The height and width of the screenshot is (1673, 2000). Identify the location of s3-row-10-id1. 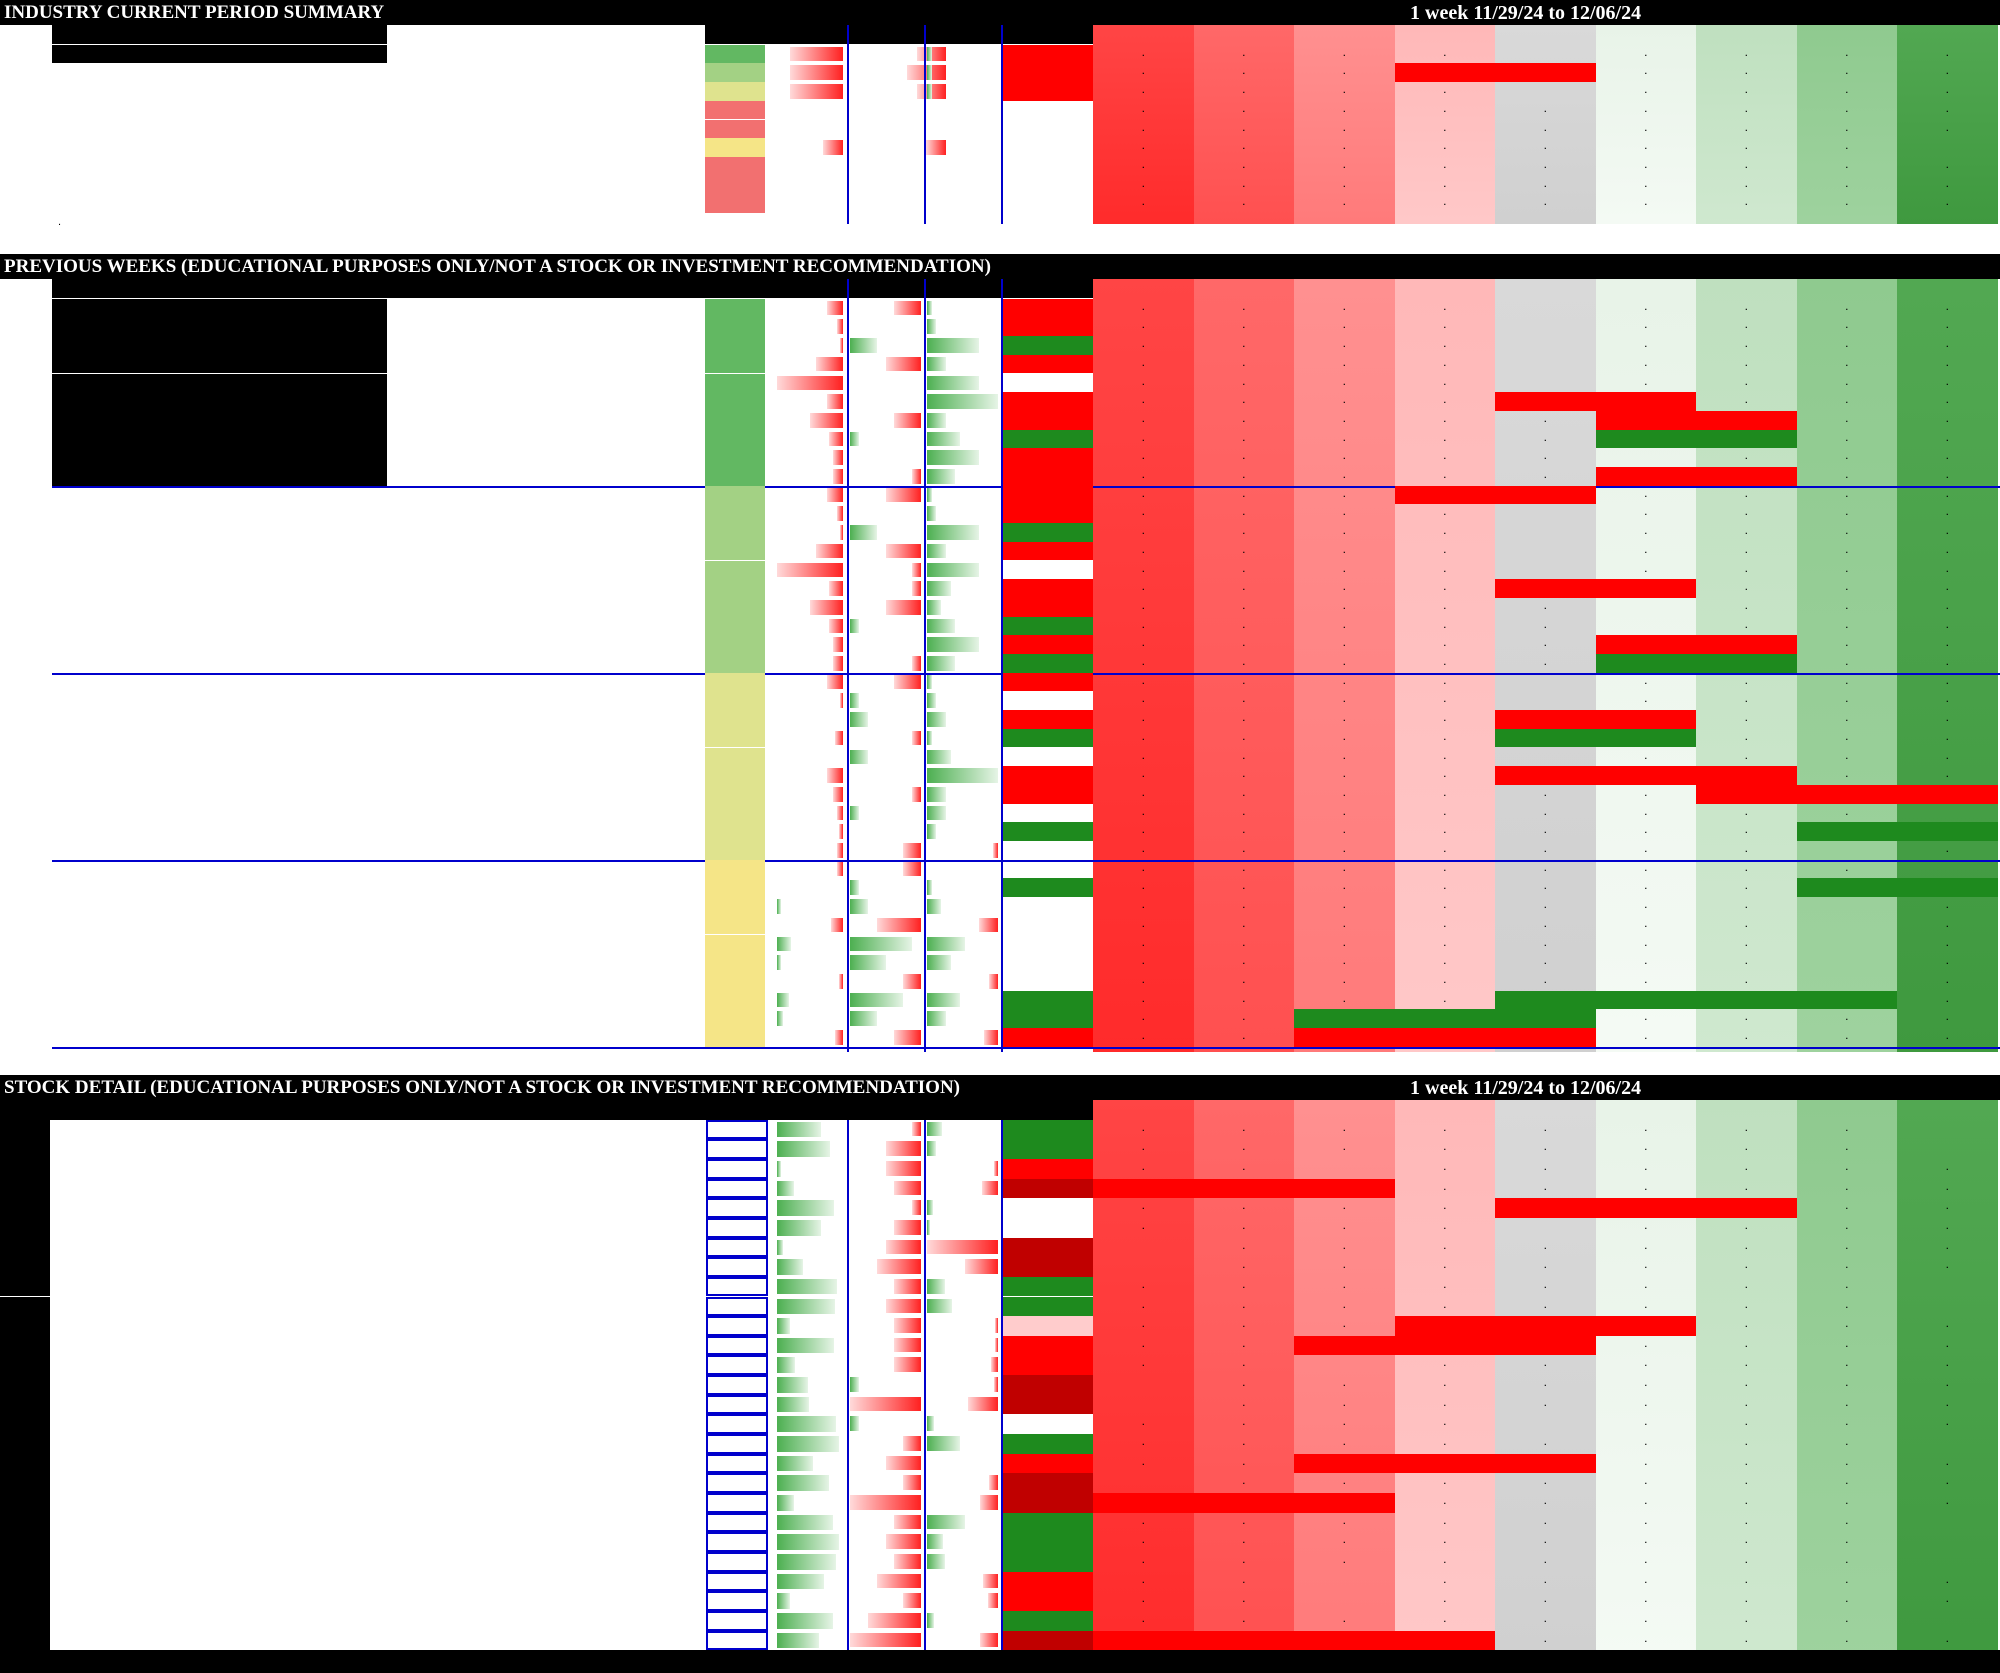
(737, 1306).